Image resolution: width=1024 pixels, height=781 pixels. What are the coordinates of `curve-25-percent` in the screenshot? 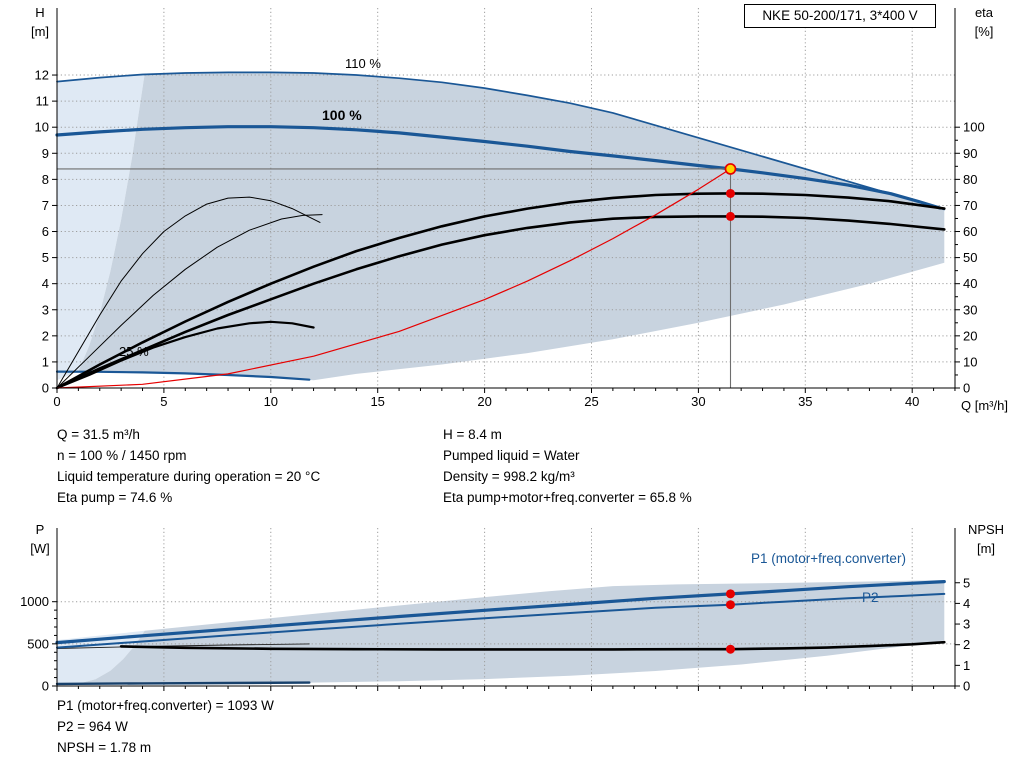 It's located at (183, 375).